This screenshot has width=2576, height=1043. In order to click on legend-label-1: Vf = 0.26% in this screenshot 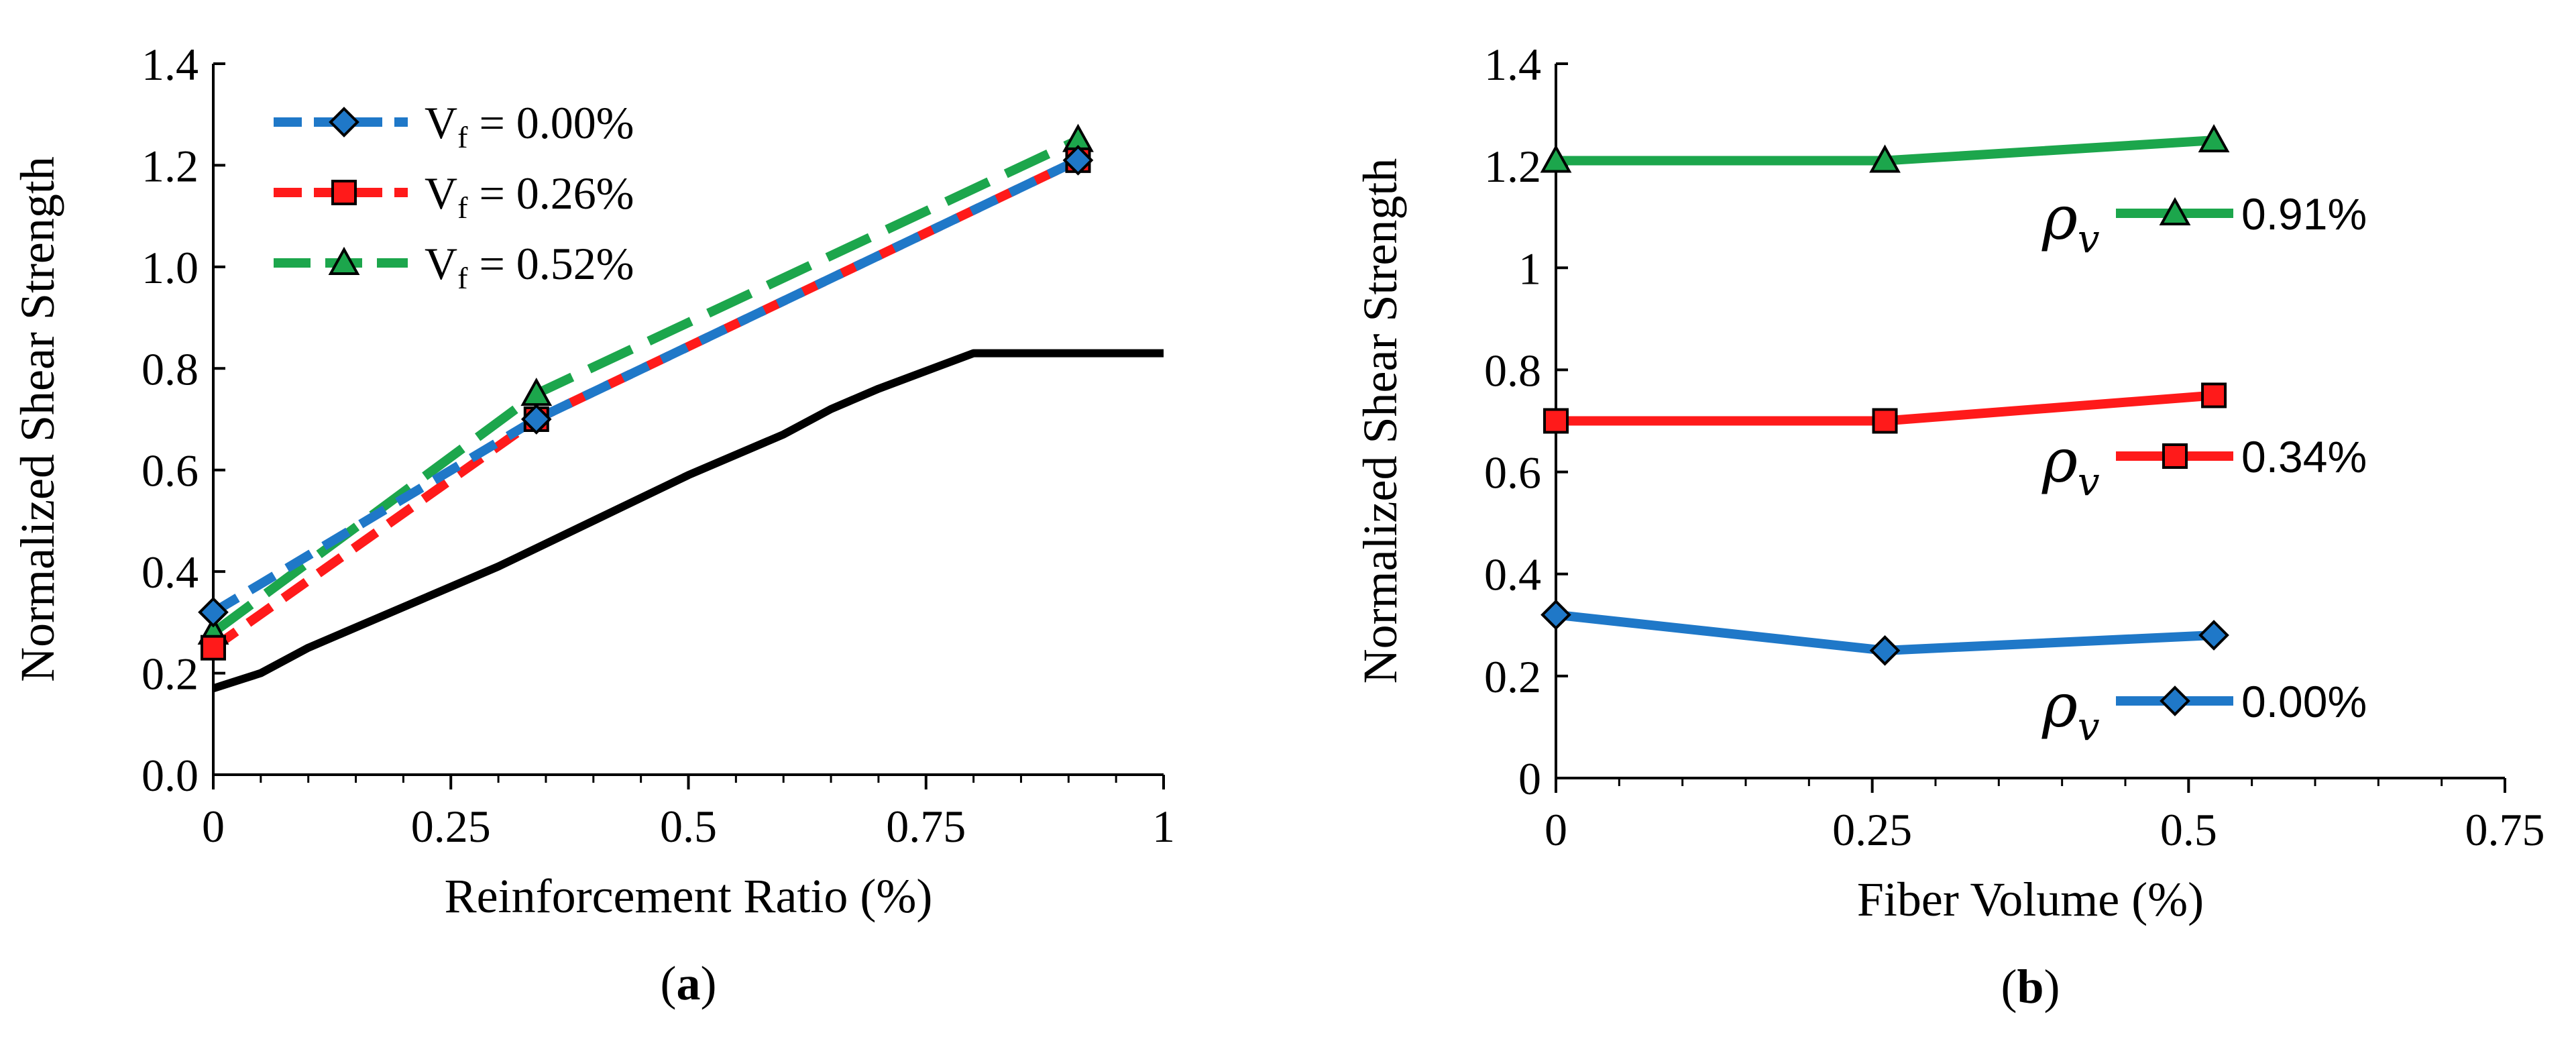, I will do `click(529, 197)`.